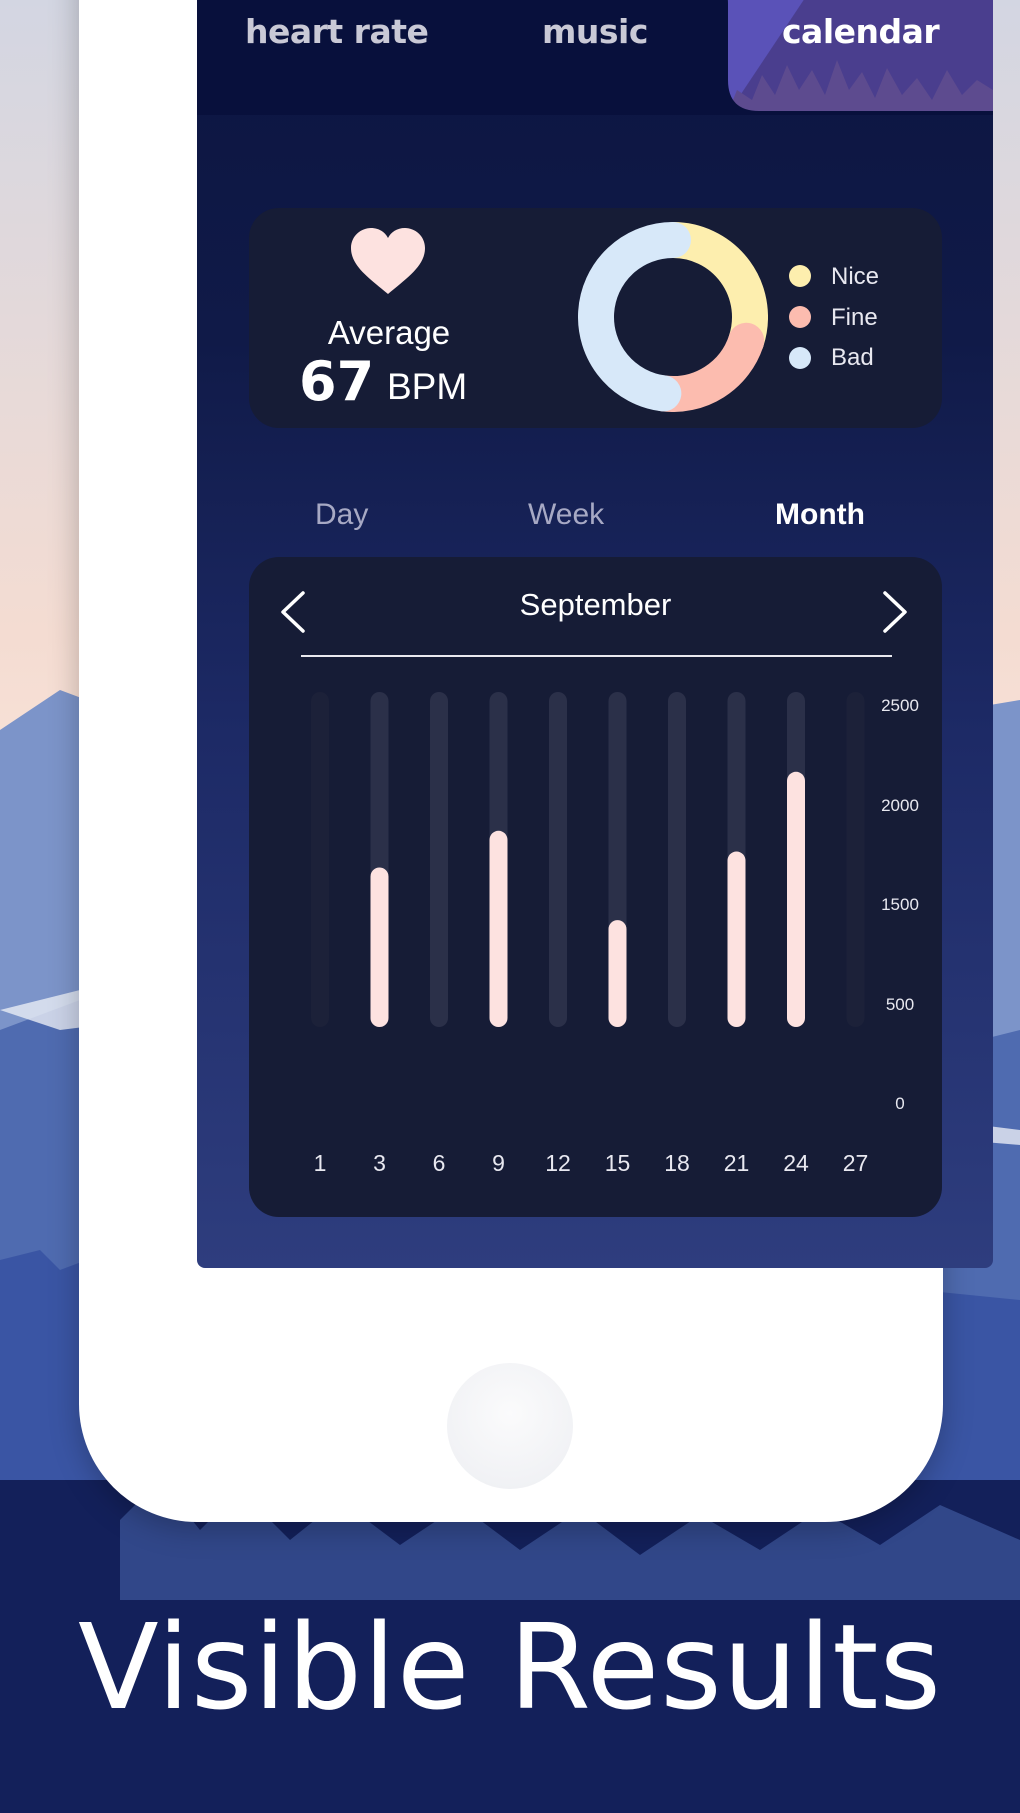  I want to click on tab-heart-rate: heart rate, so click(337, 31).